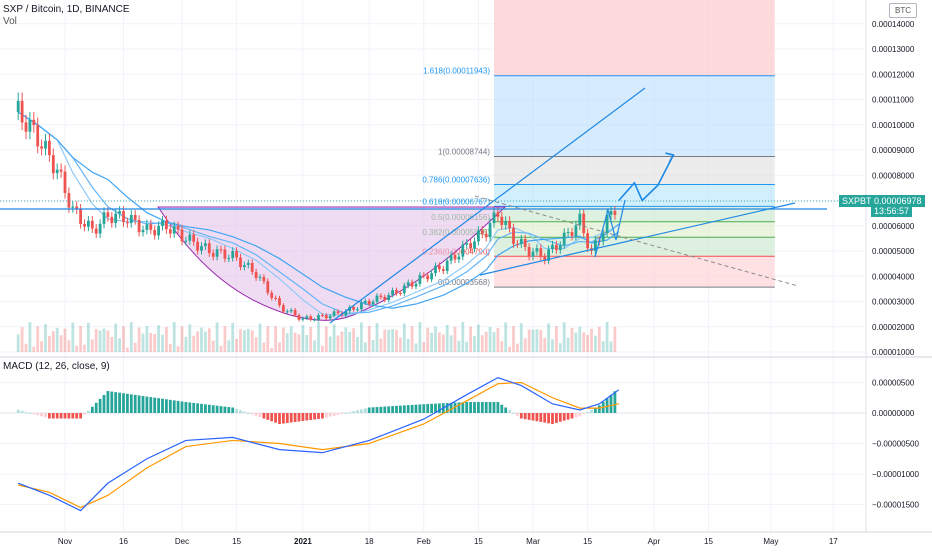 Image resolution: width=932 pixels, height=555 pixels. What do you see at coordinates (10, 21) in the screenshot?
I see `volume-label: Vol` at bounding box center [10, 21].